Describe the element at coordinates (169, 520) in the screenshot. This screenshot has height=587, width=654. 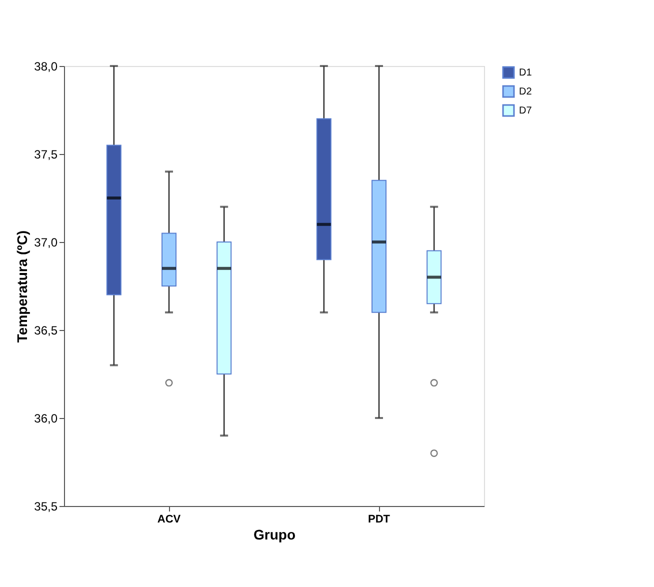
I see `x-tick-label: ACV` at that location.